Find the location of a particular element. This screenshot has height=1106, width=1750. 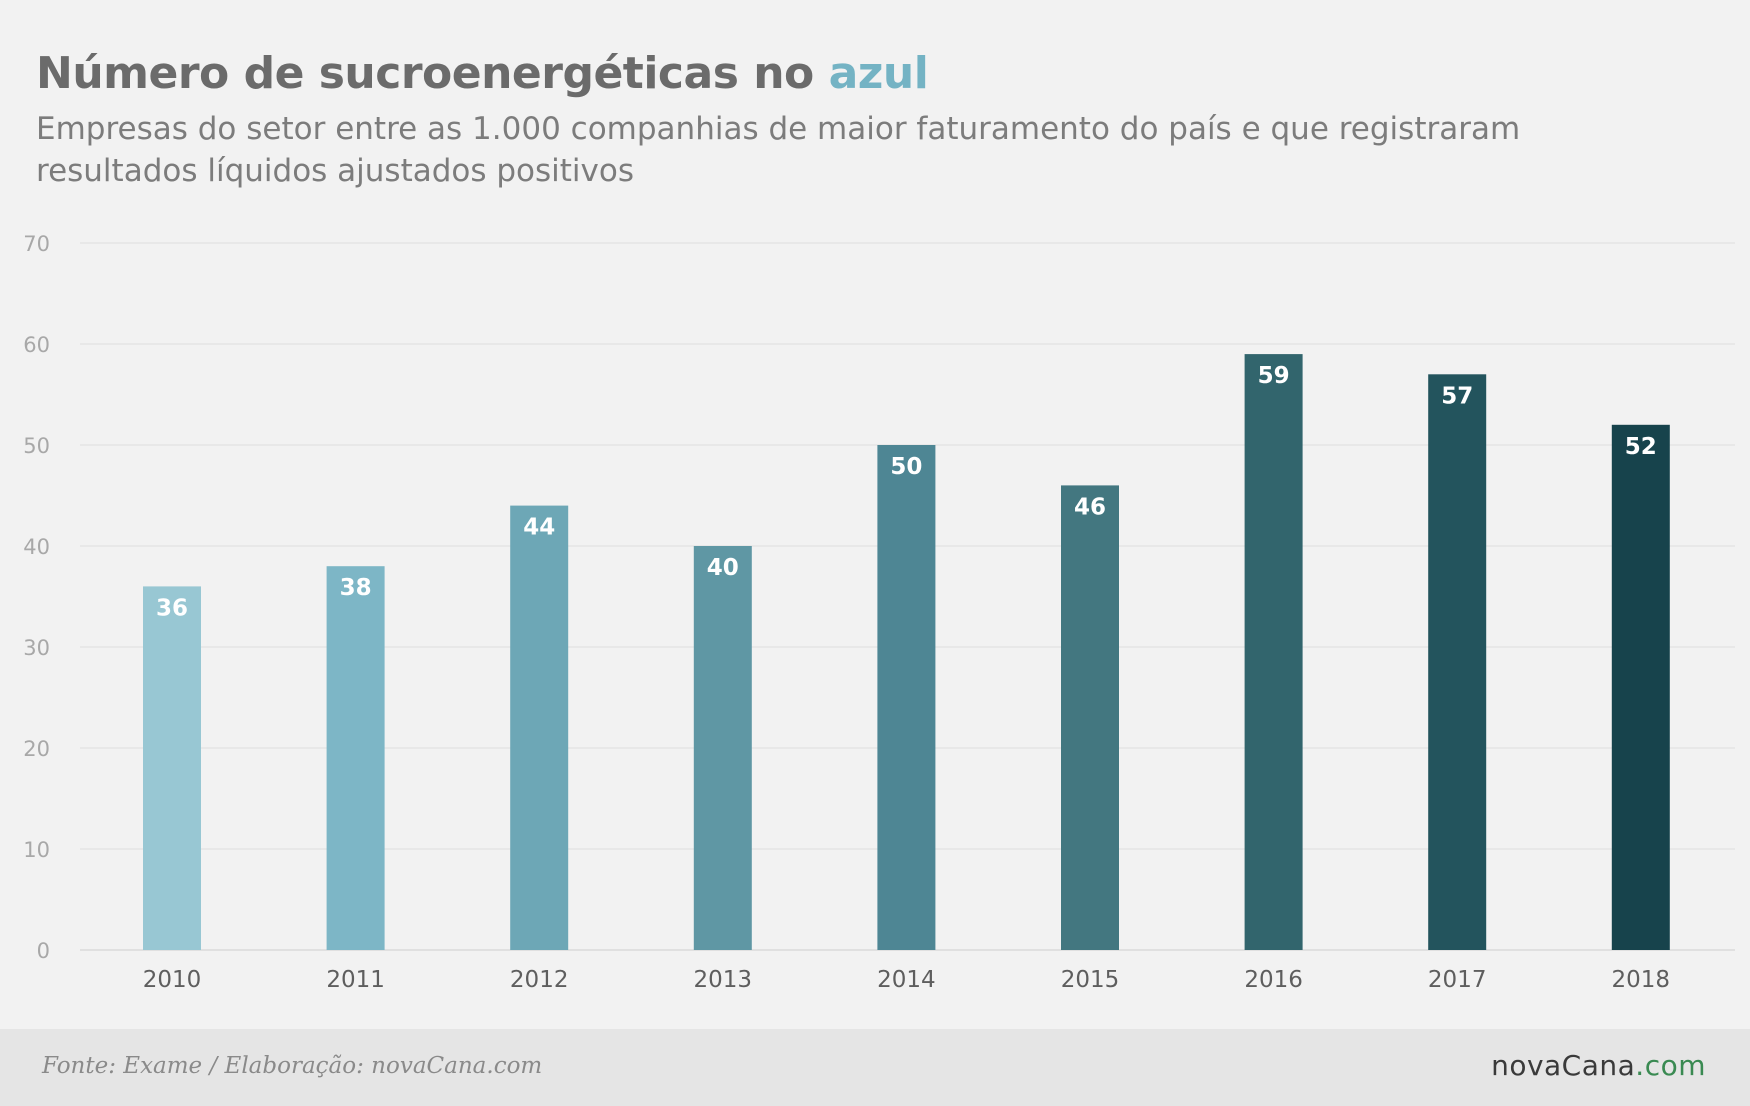

x-tick-label: 2014 is located at coordinates (906, 980).